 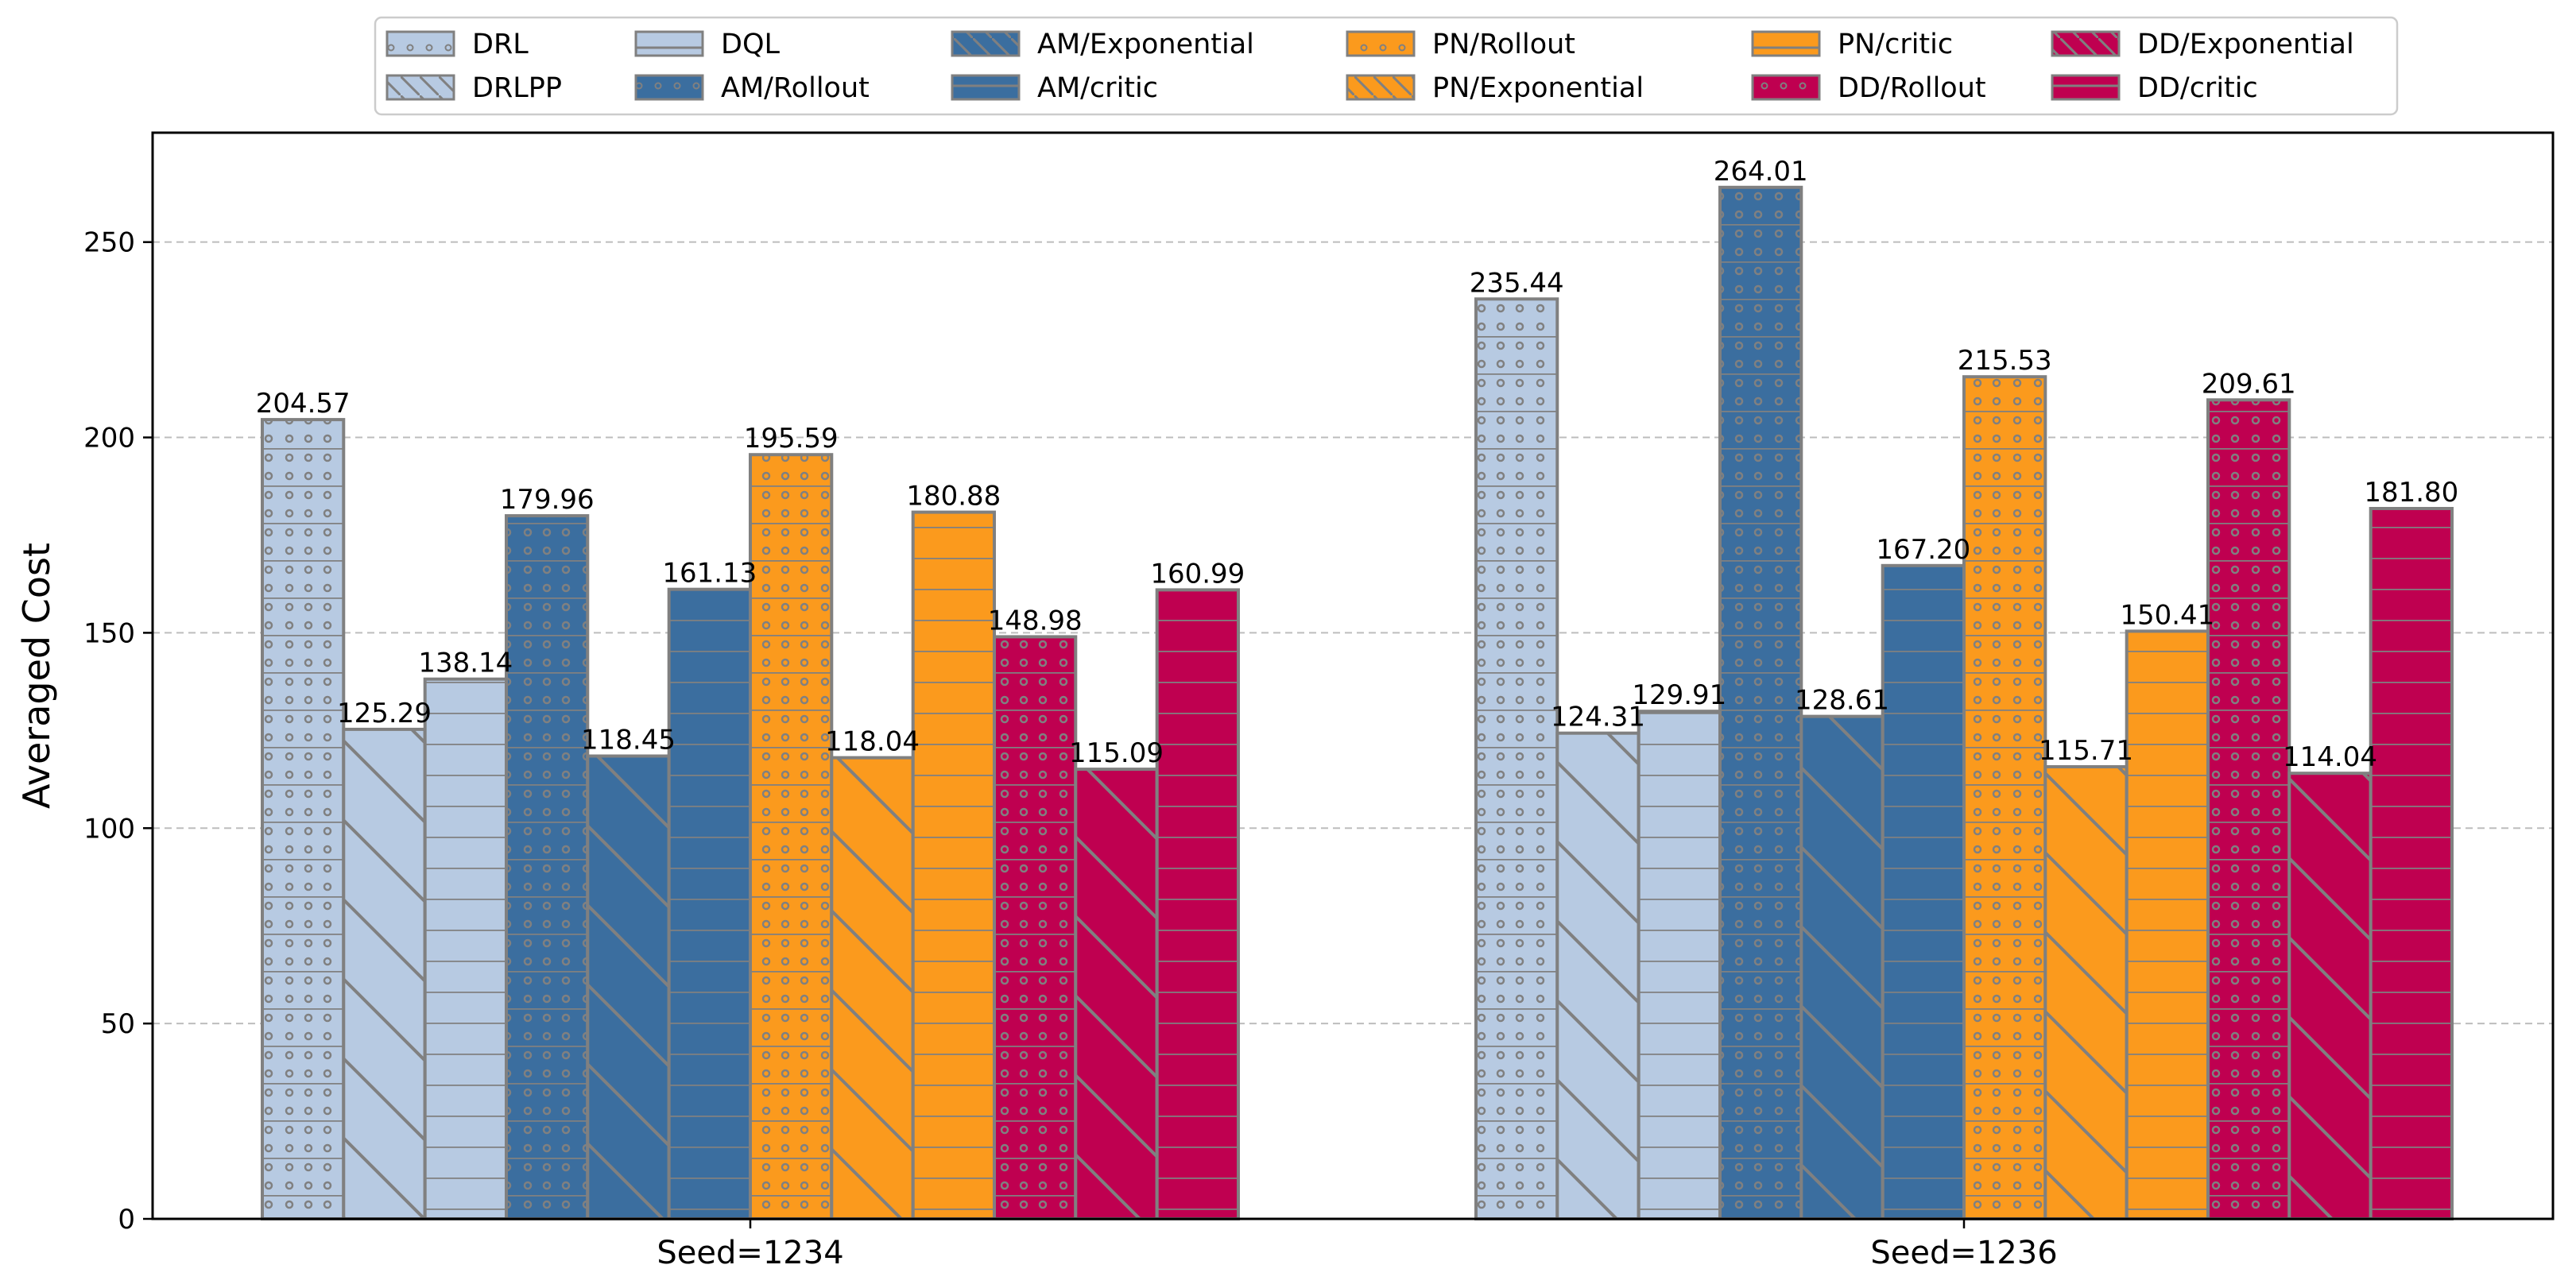 I want to click on value-label-dd-exponential-seed-1236: 114.04, so click(x=2330, y=757).